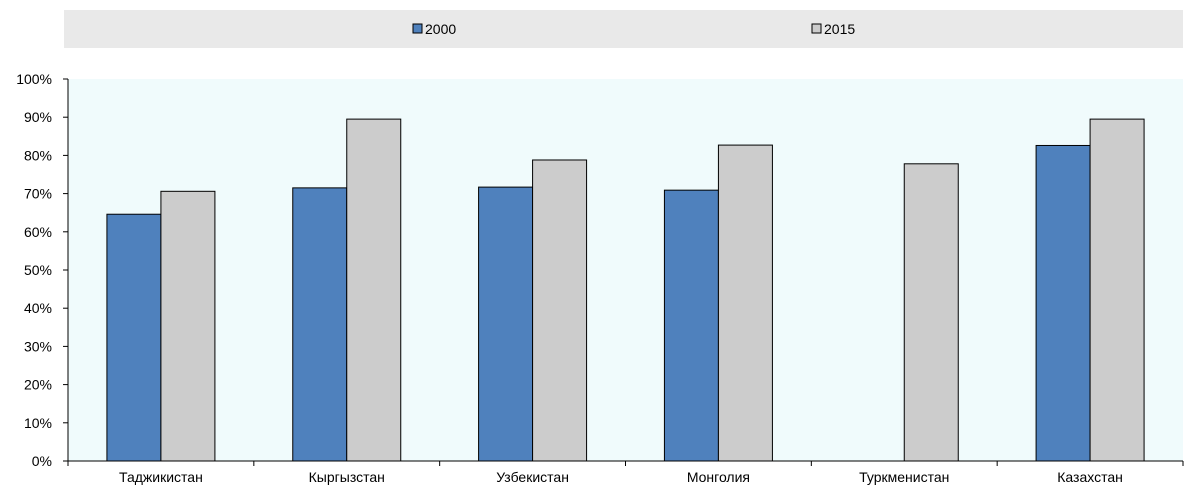 The image size is (1187, 486). What do you see at coordinates (38, 194) in the screenshot?
I see `y-tick-label: 70%` at bounding box center [38, 194].